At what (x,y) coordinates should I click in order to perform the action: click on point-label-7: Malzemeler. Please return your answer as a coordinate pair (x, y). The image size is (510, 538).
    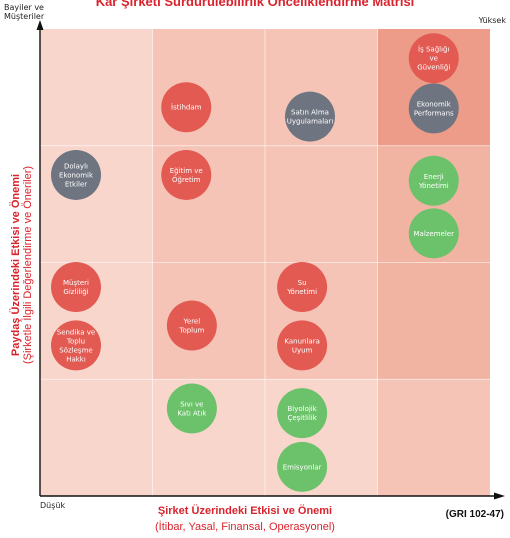
    Looking at the image, I should click on (433, 234).